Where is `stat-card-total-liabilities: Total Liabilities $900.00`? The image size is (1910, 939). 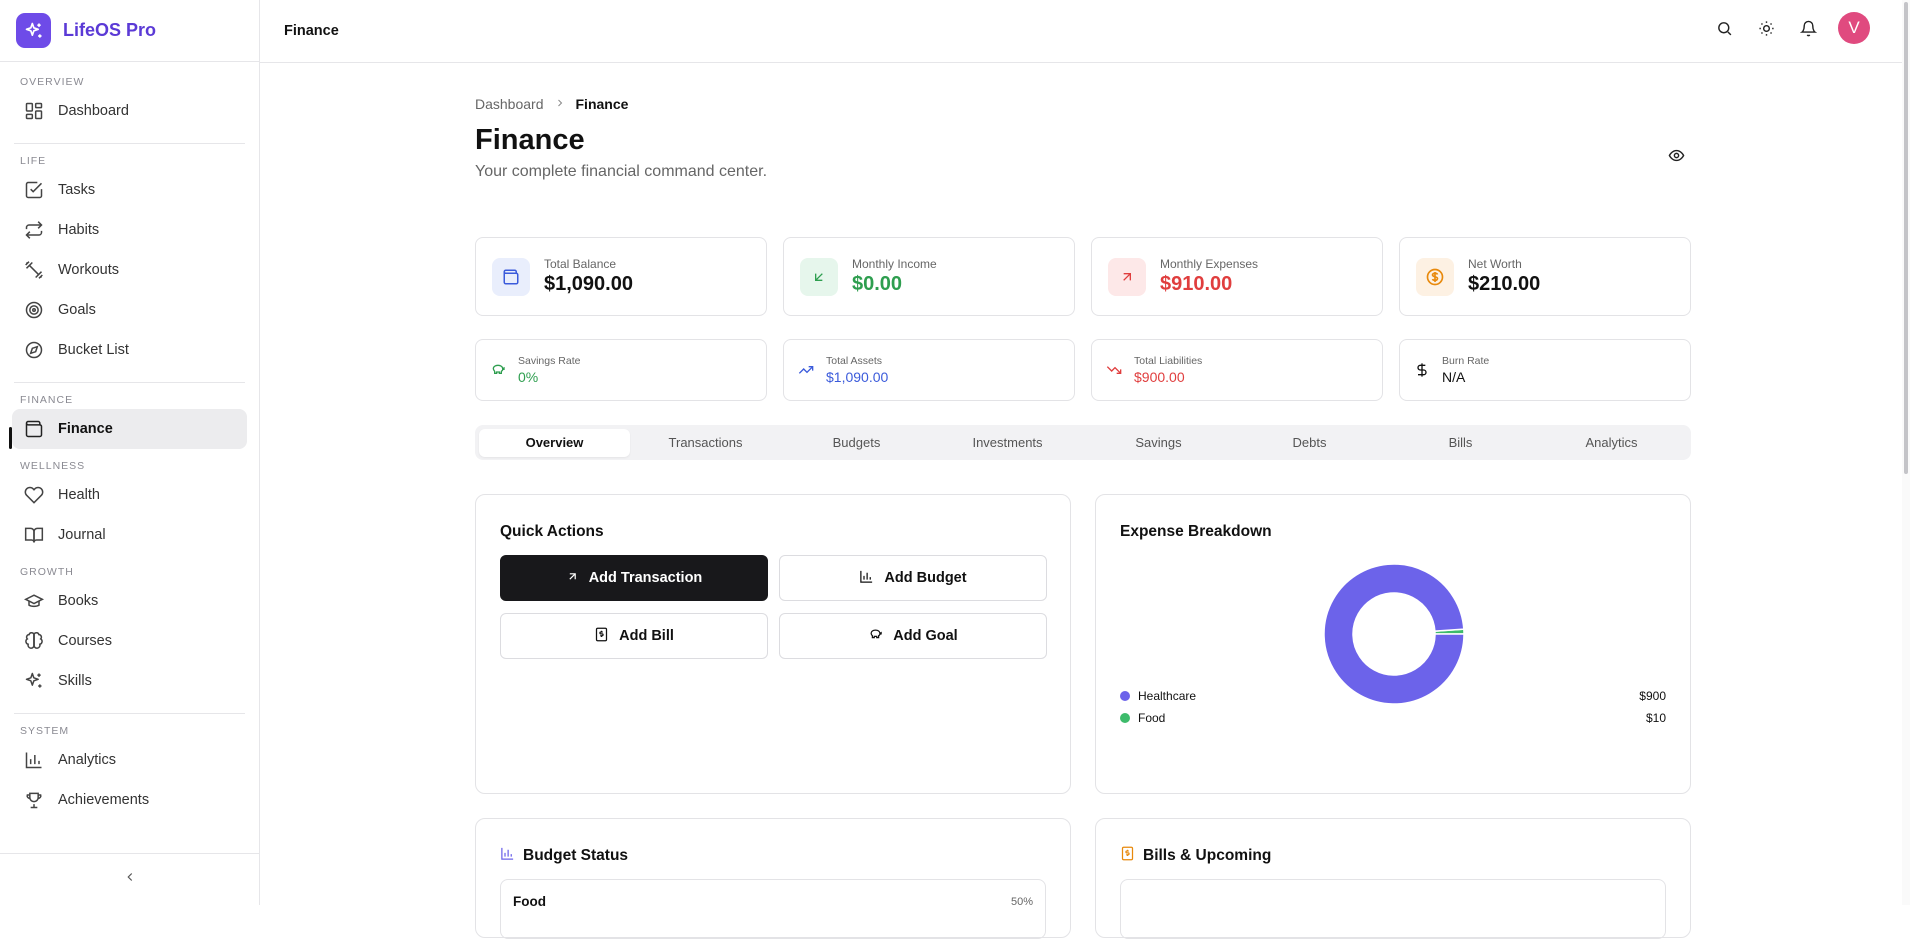
stat-card-total-liabilities: Total Liabilities $900.00 is located at coordinates (1237, 370).